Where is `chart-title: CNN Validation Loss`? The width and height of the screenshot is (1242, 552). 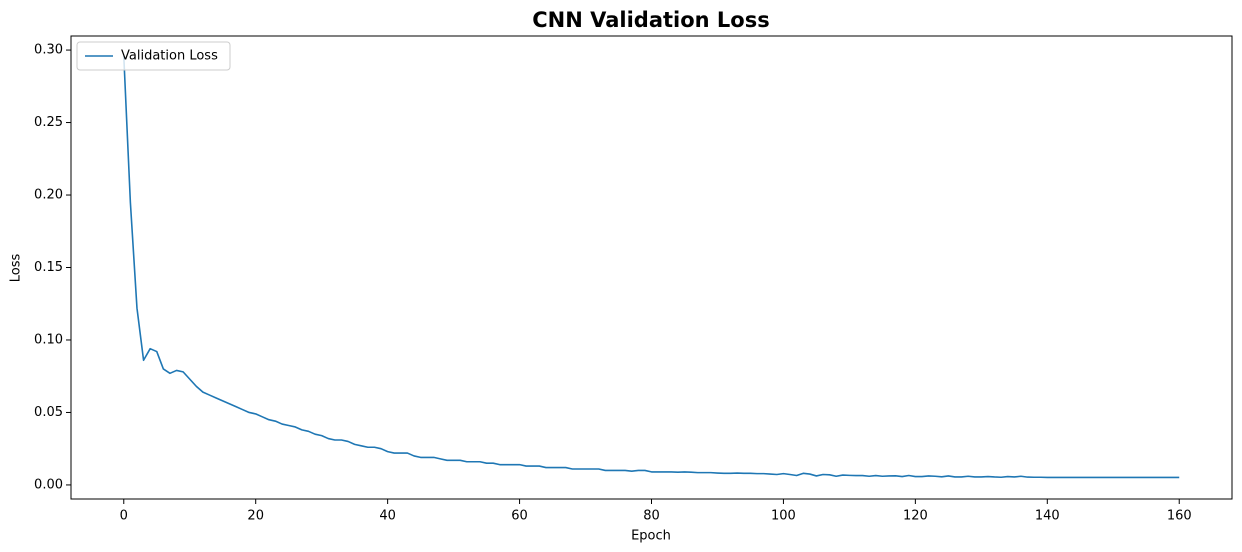 chart-title: CNN Validation Loss is located at coordinates (650, 20).